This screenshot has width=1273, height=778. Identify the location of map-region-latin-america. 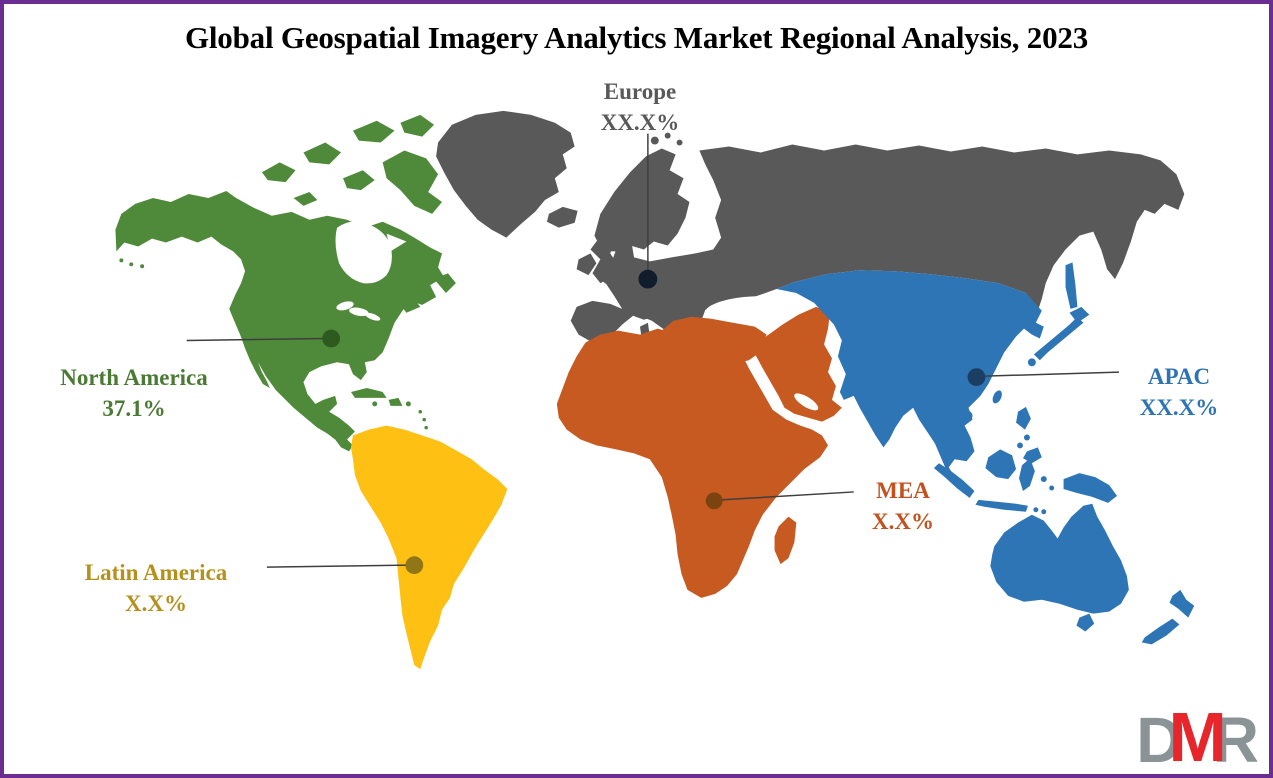
(429, 547).